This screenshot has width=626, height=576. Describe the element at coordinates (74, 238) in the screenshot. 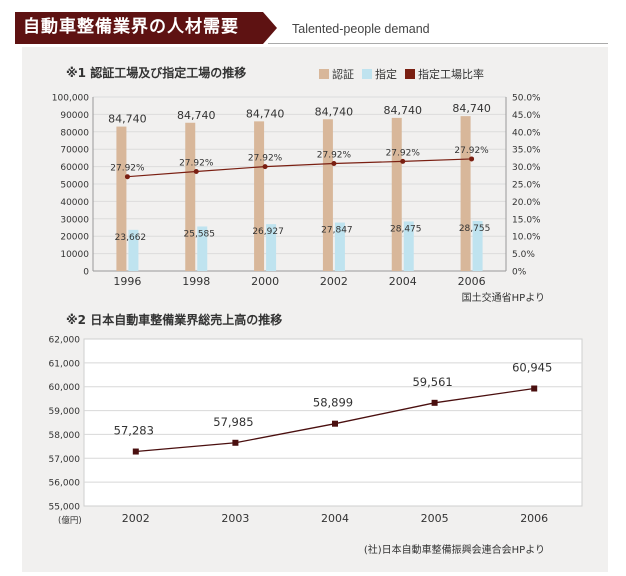

I see `y-tick-label: 20000` at that location.